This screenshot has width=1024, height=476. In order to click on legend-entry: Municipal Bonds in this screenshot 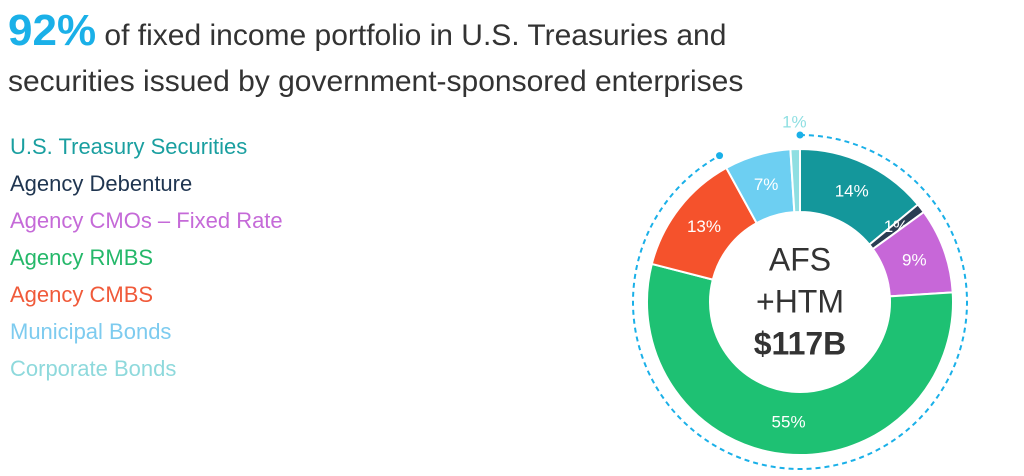, I will do `click(91, 331)`.